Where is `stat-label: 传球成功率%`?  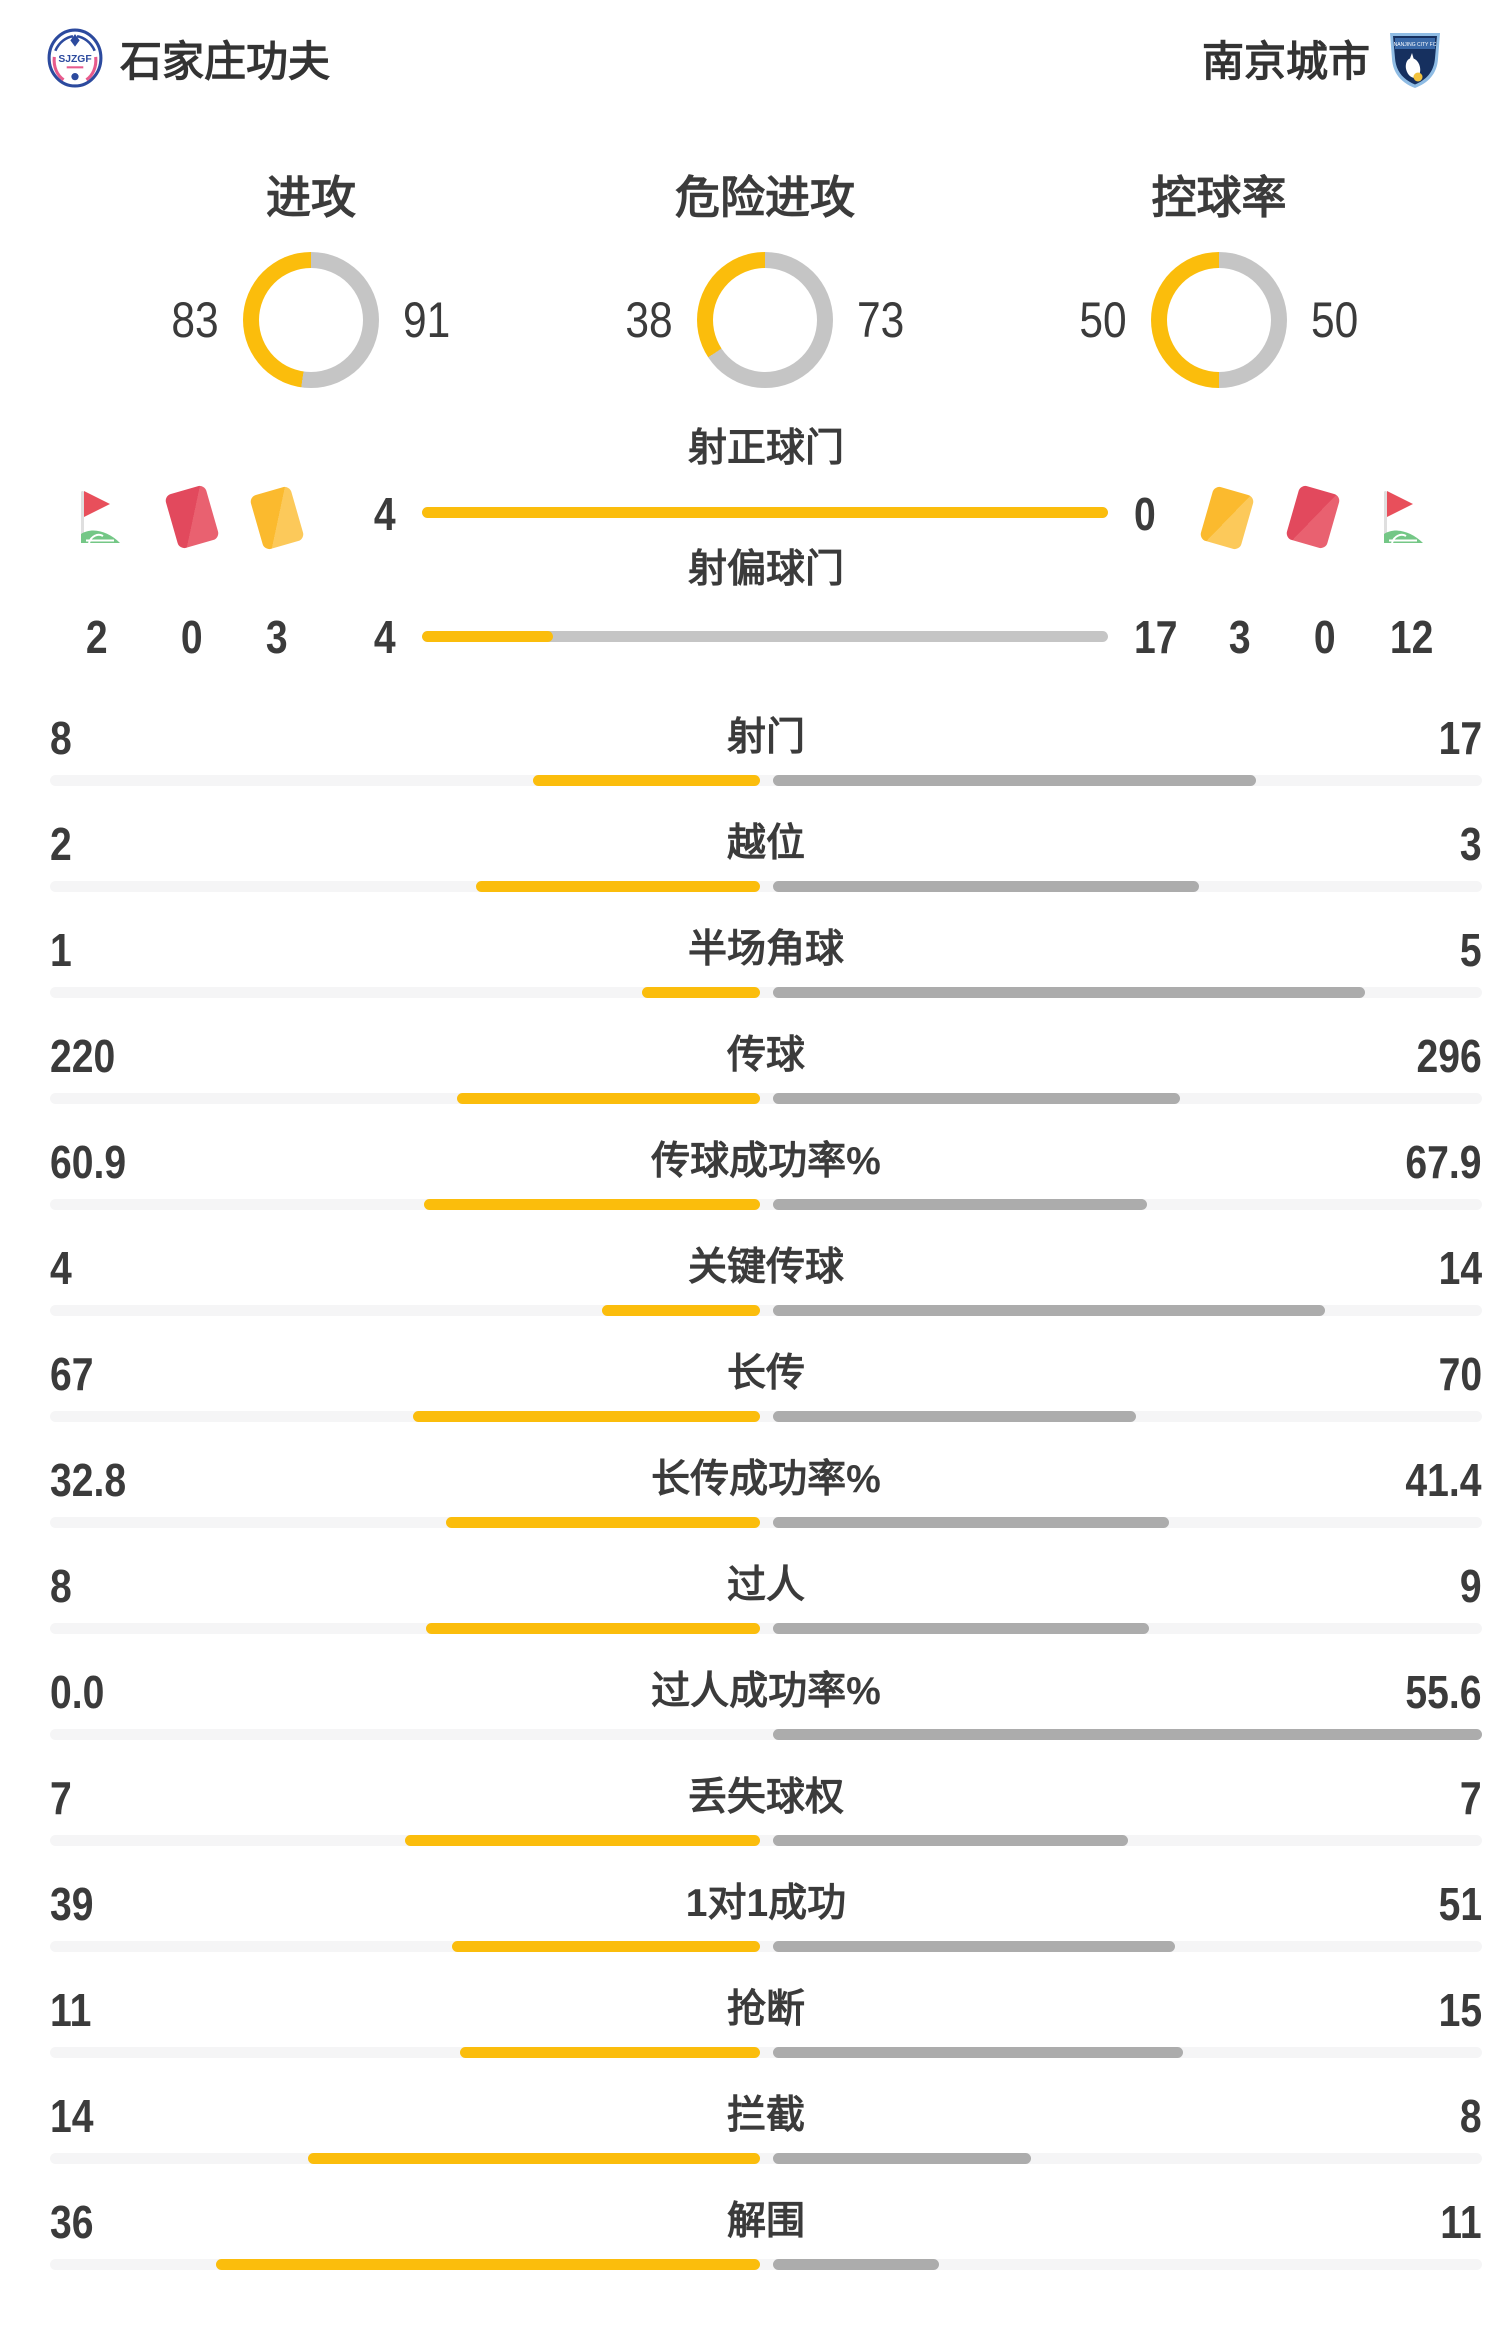 stat-label: 传球成功率% is located at coordinates (766, 1161).